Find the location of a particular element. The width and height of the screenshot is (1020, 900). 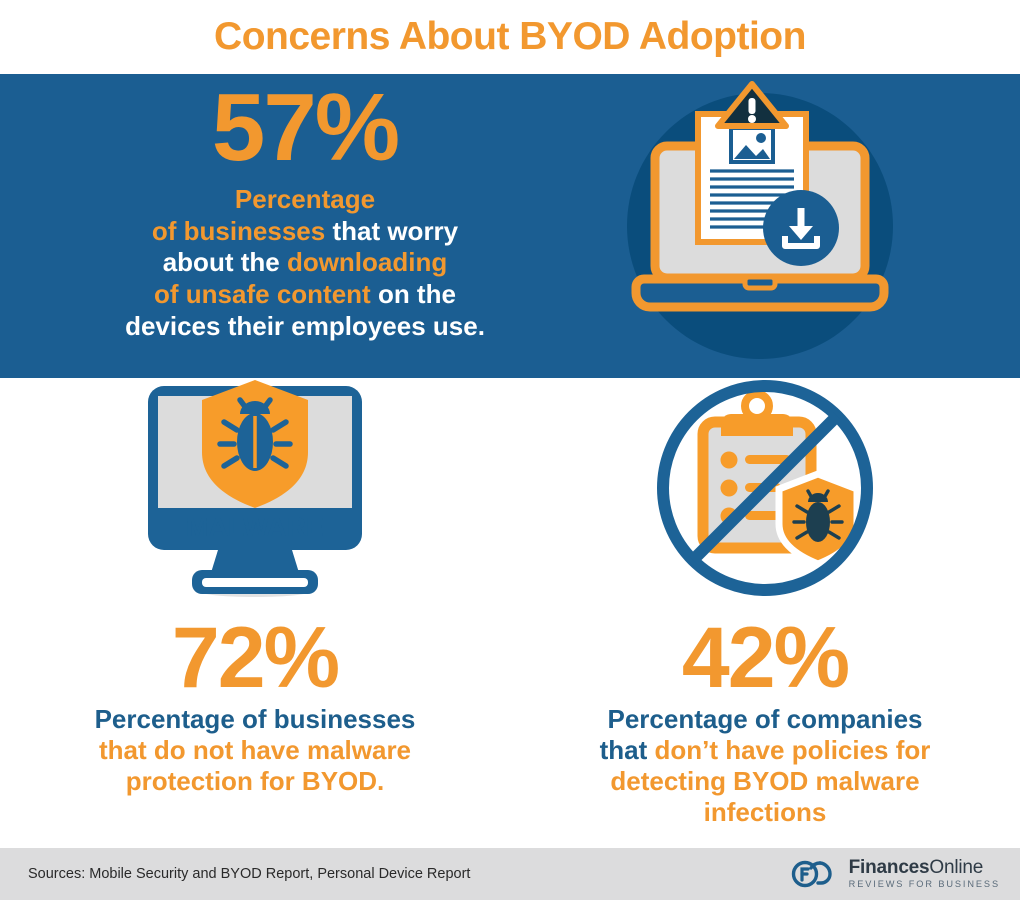

logo-tagline: REVIEWS FOR BUSINESS is located at coordinates (924, 884).